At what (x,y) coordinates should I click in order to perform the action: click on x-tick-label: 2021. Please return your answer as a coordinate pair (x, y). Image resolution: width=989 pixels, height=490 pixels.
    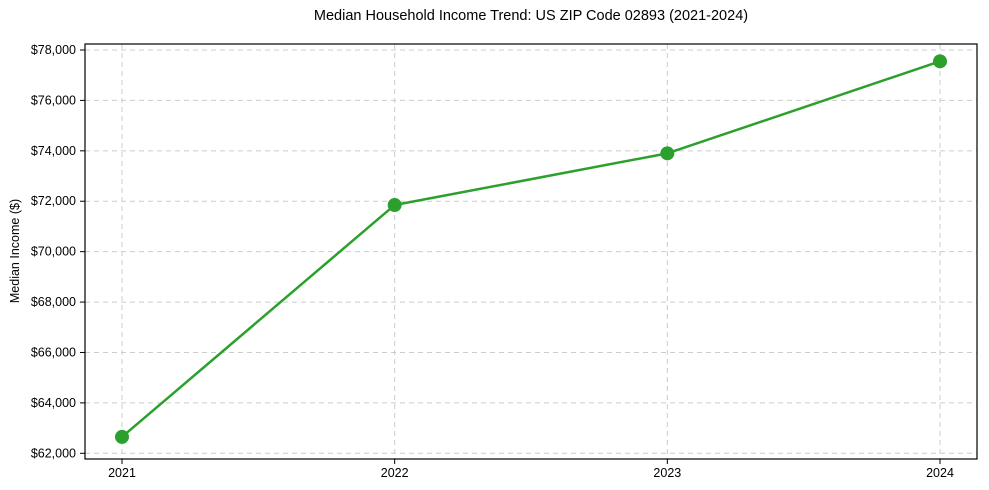
    Looking at the image, I should click on (122, 473).